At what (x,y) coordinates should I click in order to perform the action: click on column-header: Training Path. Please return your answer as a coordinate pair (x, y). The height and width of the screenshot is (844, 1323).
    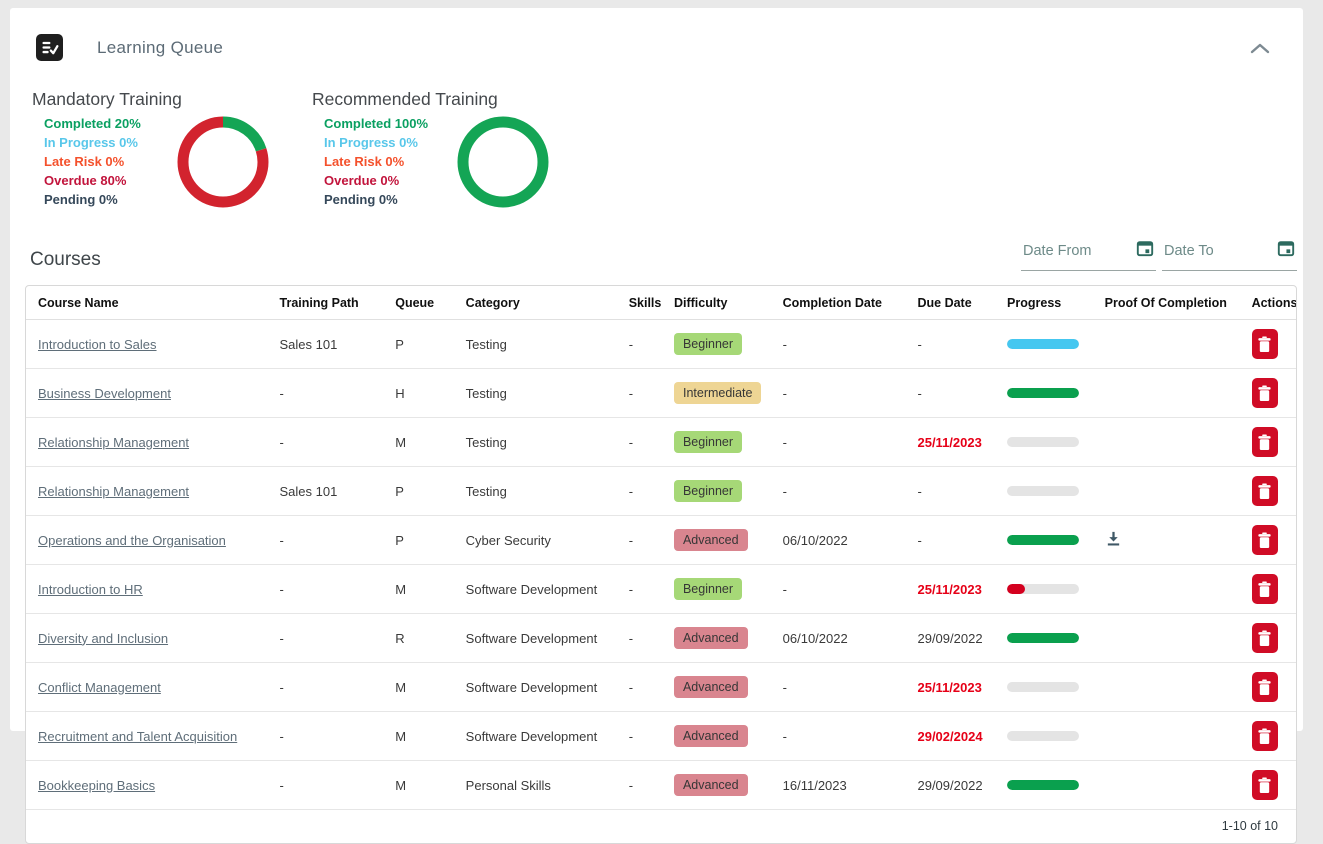
    Looking at the image, I should click on (325, 303).